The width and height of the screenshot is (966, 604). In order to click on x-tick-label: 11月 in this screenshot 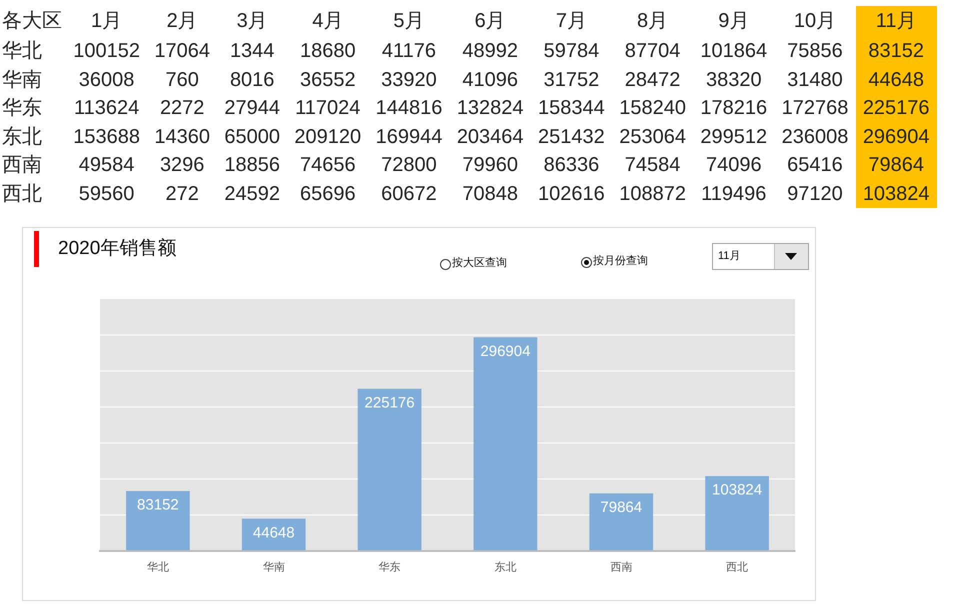, I will do `click(896, 21)`.